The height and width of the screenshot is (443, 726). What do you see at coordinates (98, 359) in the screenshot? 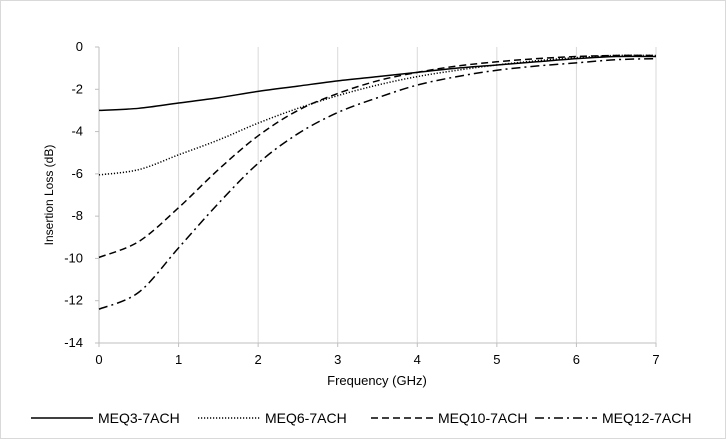
I see `x-tick-label: 0` at bounding box center [98, 359].